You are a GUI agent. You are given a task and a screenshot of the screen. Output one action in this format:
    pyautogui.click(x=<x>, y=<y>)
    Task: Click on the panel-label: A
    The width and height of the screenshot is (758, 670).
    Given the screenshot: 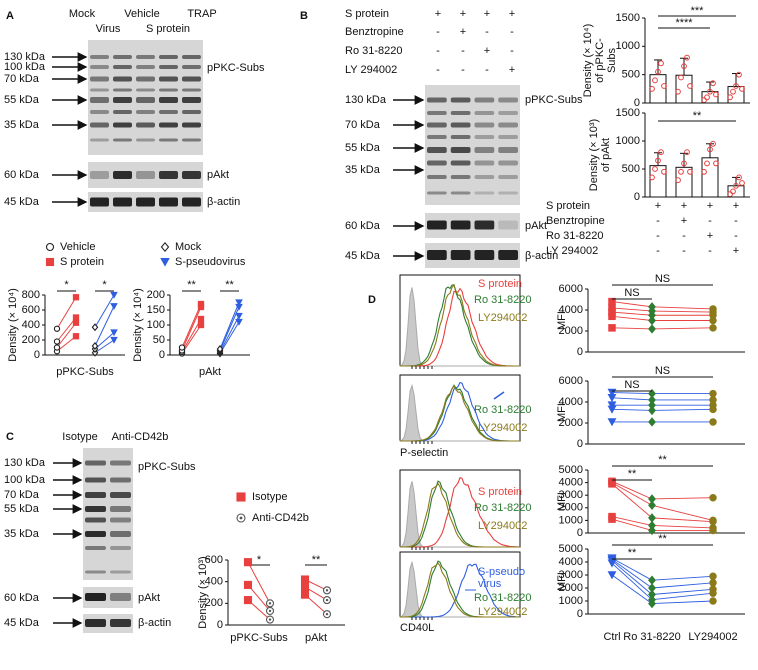 What is the action you would take?
    pyautogui.click(x=10, y=16)
    